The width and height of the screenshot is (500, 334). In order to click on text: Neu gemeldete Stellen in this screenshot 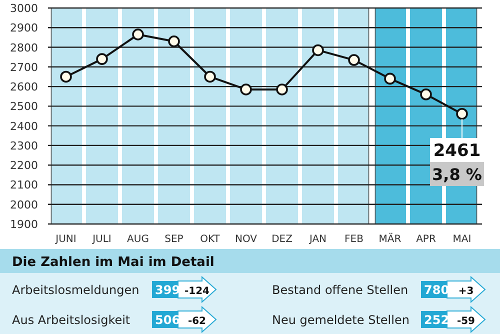, I will do `click(341, 320)`.